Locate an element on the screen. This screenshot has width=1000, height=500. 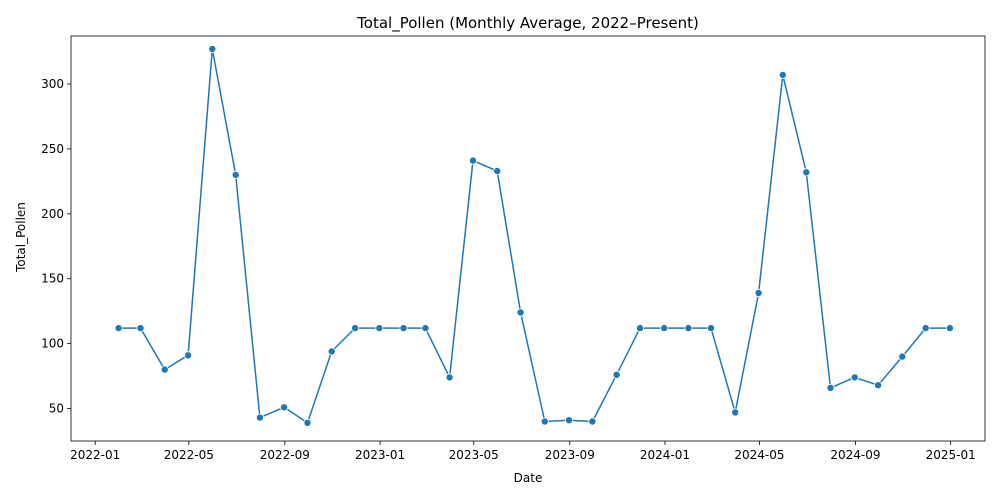
y-axis-label: Total_Pollen is located at coordinates (21, 237).